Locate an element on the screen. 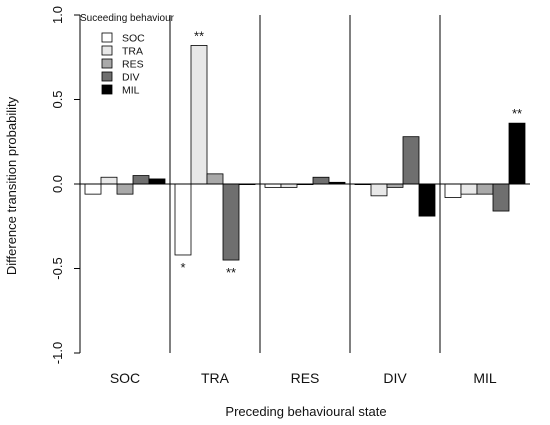 The width and height of the screenshot is (550, 425). x-tick-label: MIL is located at coordinates (485, 378).